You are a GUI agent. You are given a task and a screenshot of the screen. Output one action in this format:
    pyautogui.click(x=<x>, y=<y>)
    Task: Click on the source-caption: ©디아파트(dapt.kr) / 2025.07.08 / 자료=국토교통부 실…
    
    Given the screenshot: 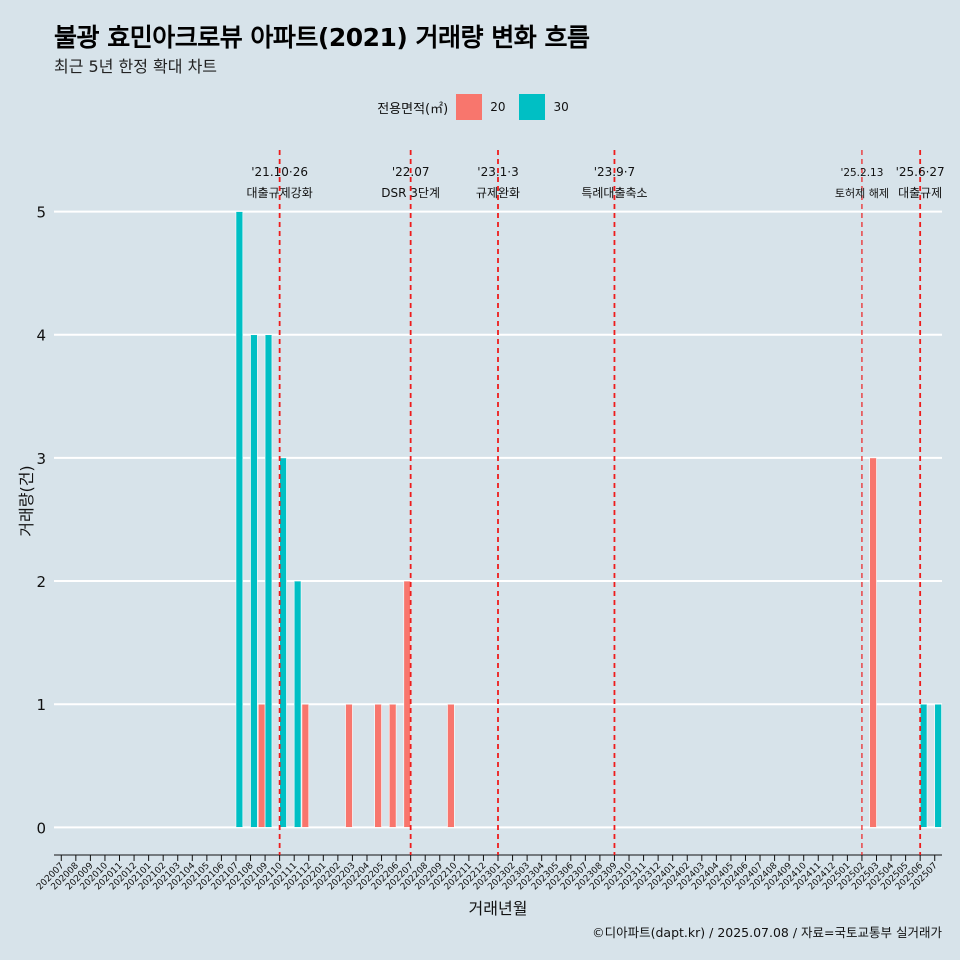 What is the action you would take?
    pyautogui.click(x=767, y=932)
    